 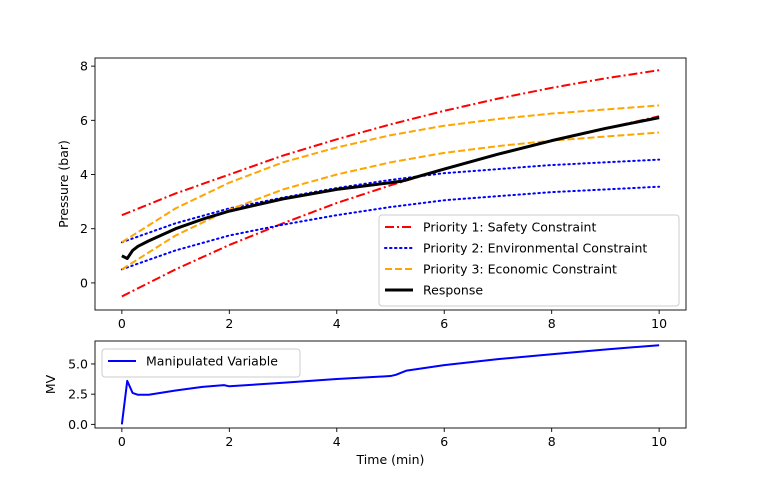 What do you see at coordinates (520, 269) in the screenshot?
I see `legend-label: Priority 3: Economic Constraint` at bounding box center [520, 269].